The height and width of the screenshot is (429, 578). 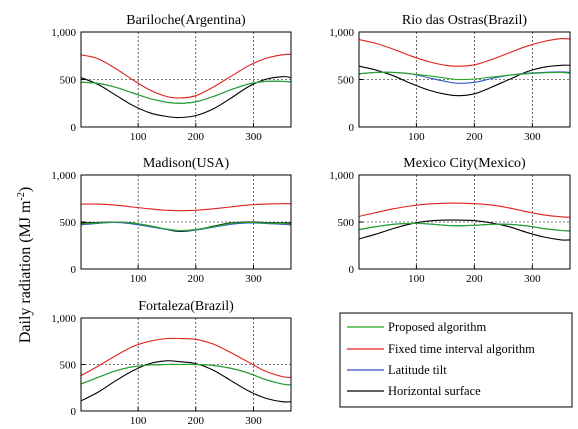 I want to click on panel-title: Rio das Ostras(Brazil), so click(x=465, y=20).